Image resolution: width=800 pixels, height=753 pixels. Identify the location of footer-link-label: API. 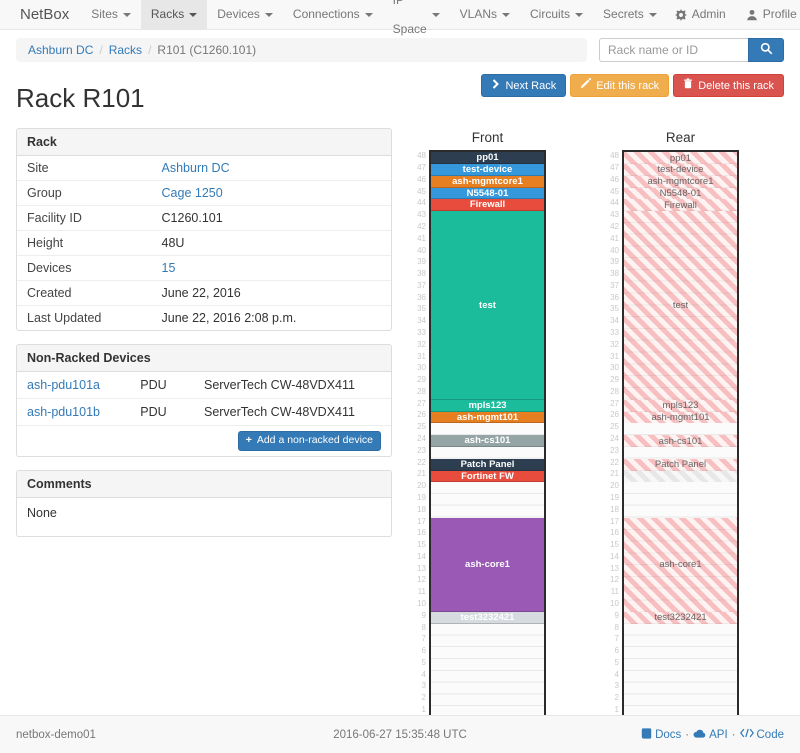
(718, 734).